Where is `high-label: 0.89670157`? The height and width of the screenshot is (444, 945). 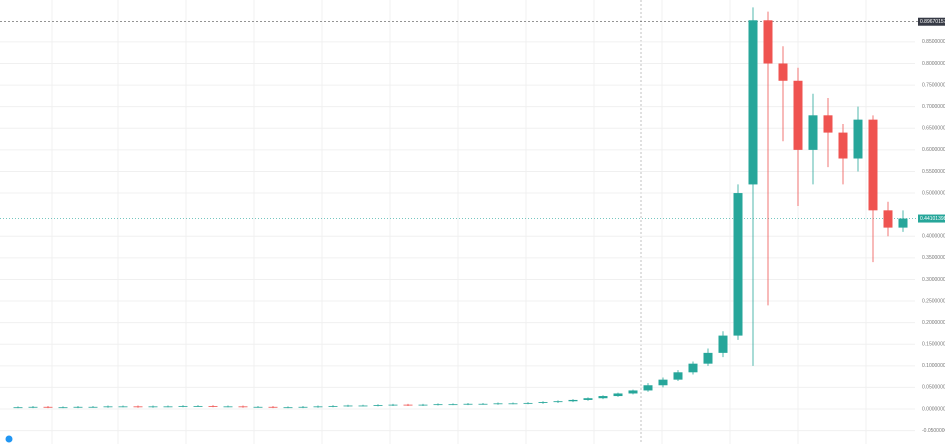 high-label: 0.89670157 is located at coordinates (932, 22).